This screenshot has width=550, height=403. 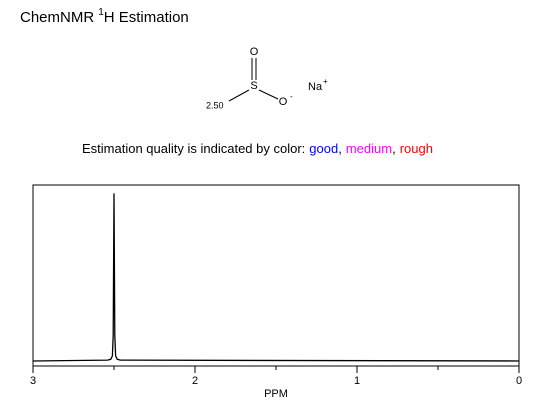 What do you see at coordinates (416, 148) in the screenshot?
I see `quality-rough: rough` at bounding box center [416, 148].